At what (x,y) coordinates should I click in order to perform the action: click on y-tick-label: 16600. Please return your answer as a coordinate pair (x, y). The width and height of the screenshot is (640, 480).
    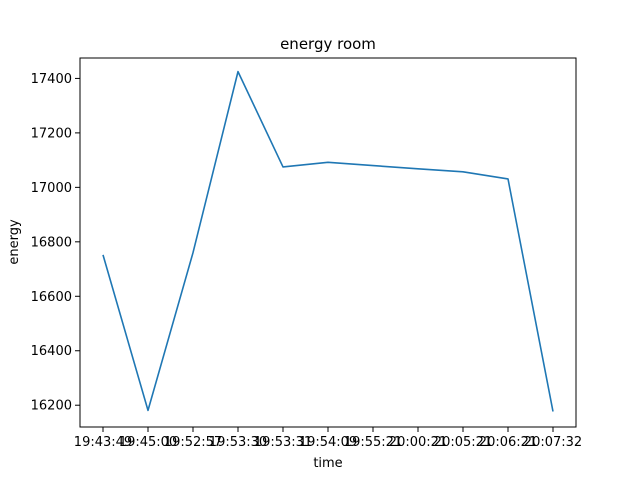
    Looking at the image, I should click on (51, 297).